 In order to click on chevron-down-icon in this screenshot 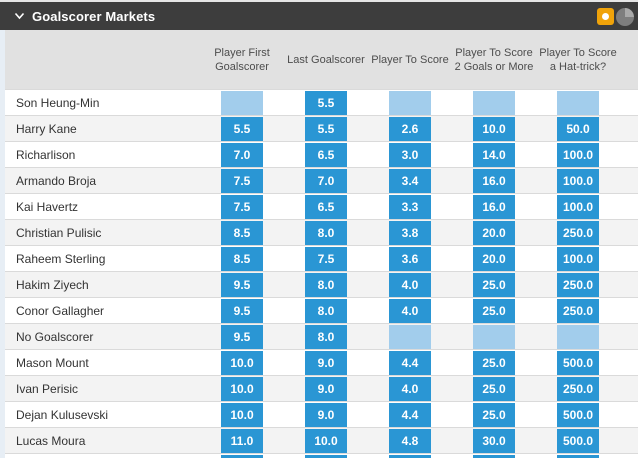, I will do `click(19, 16)`.